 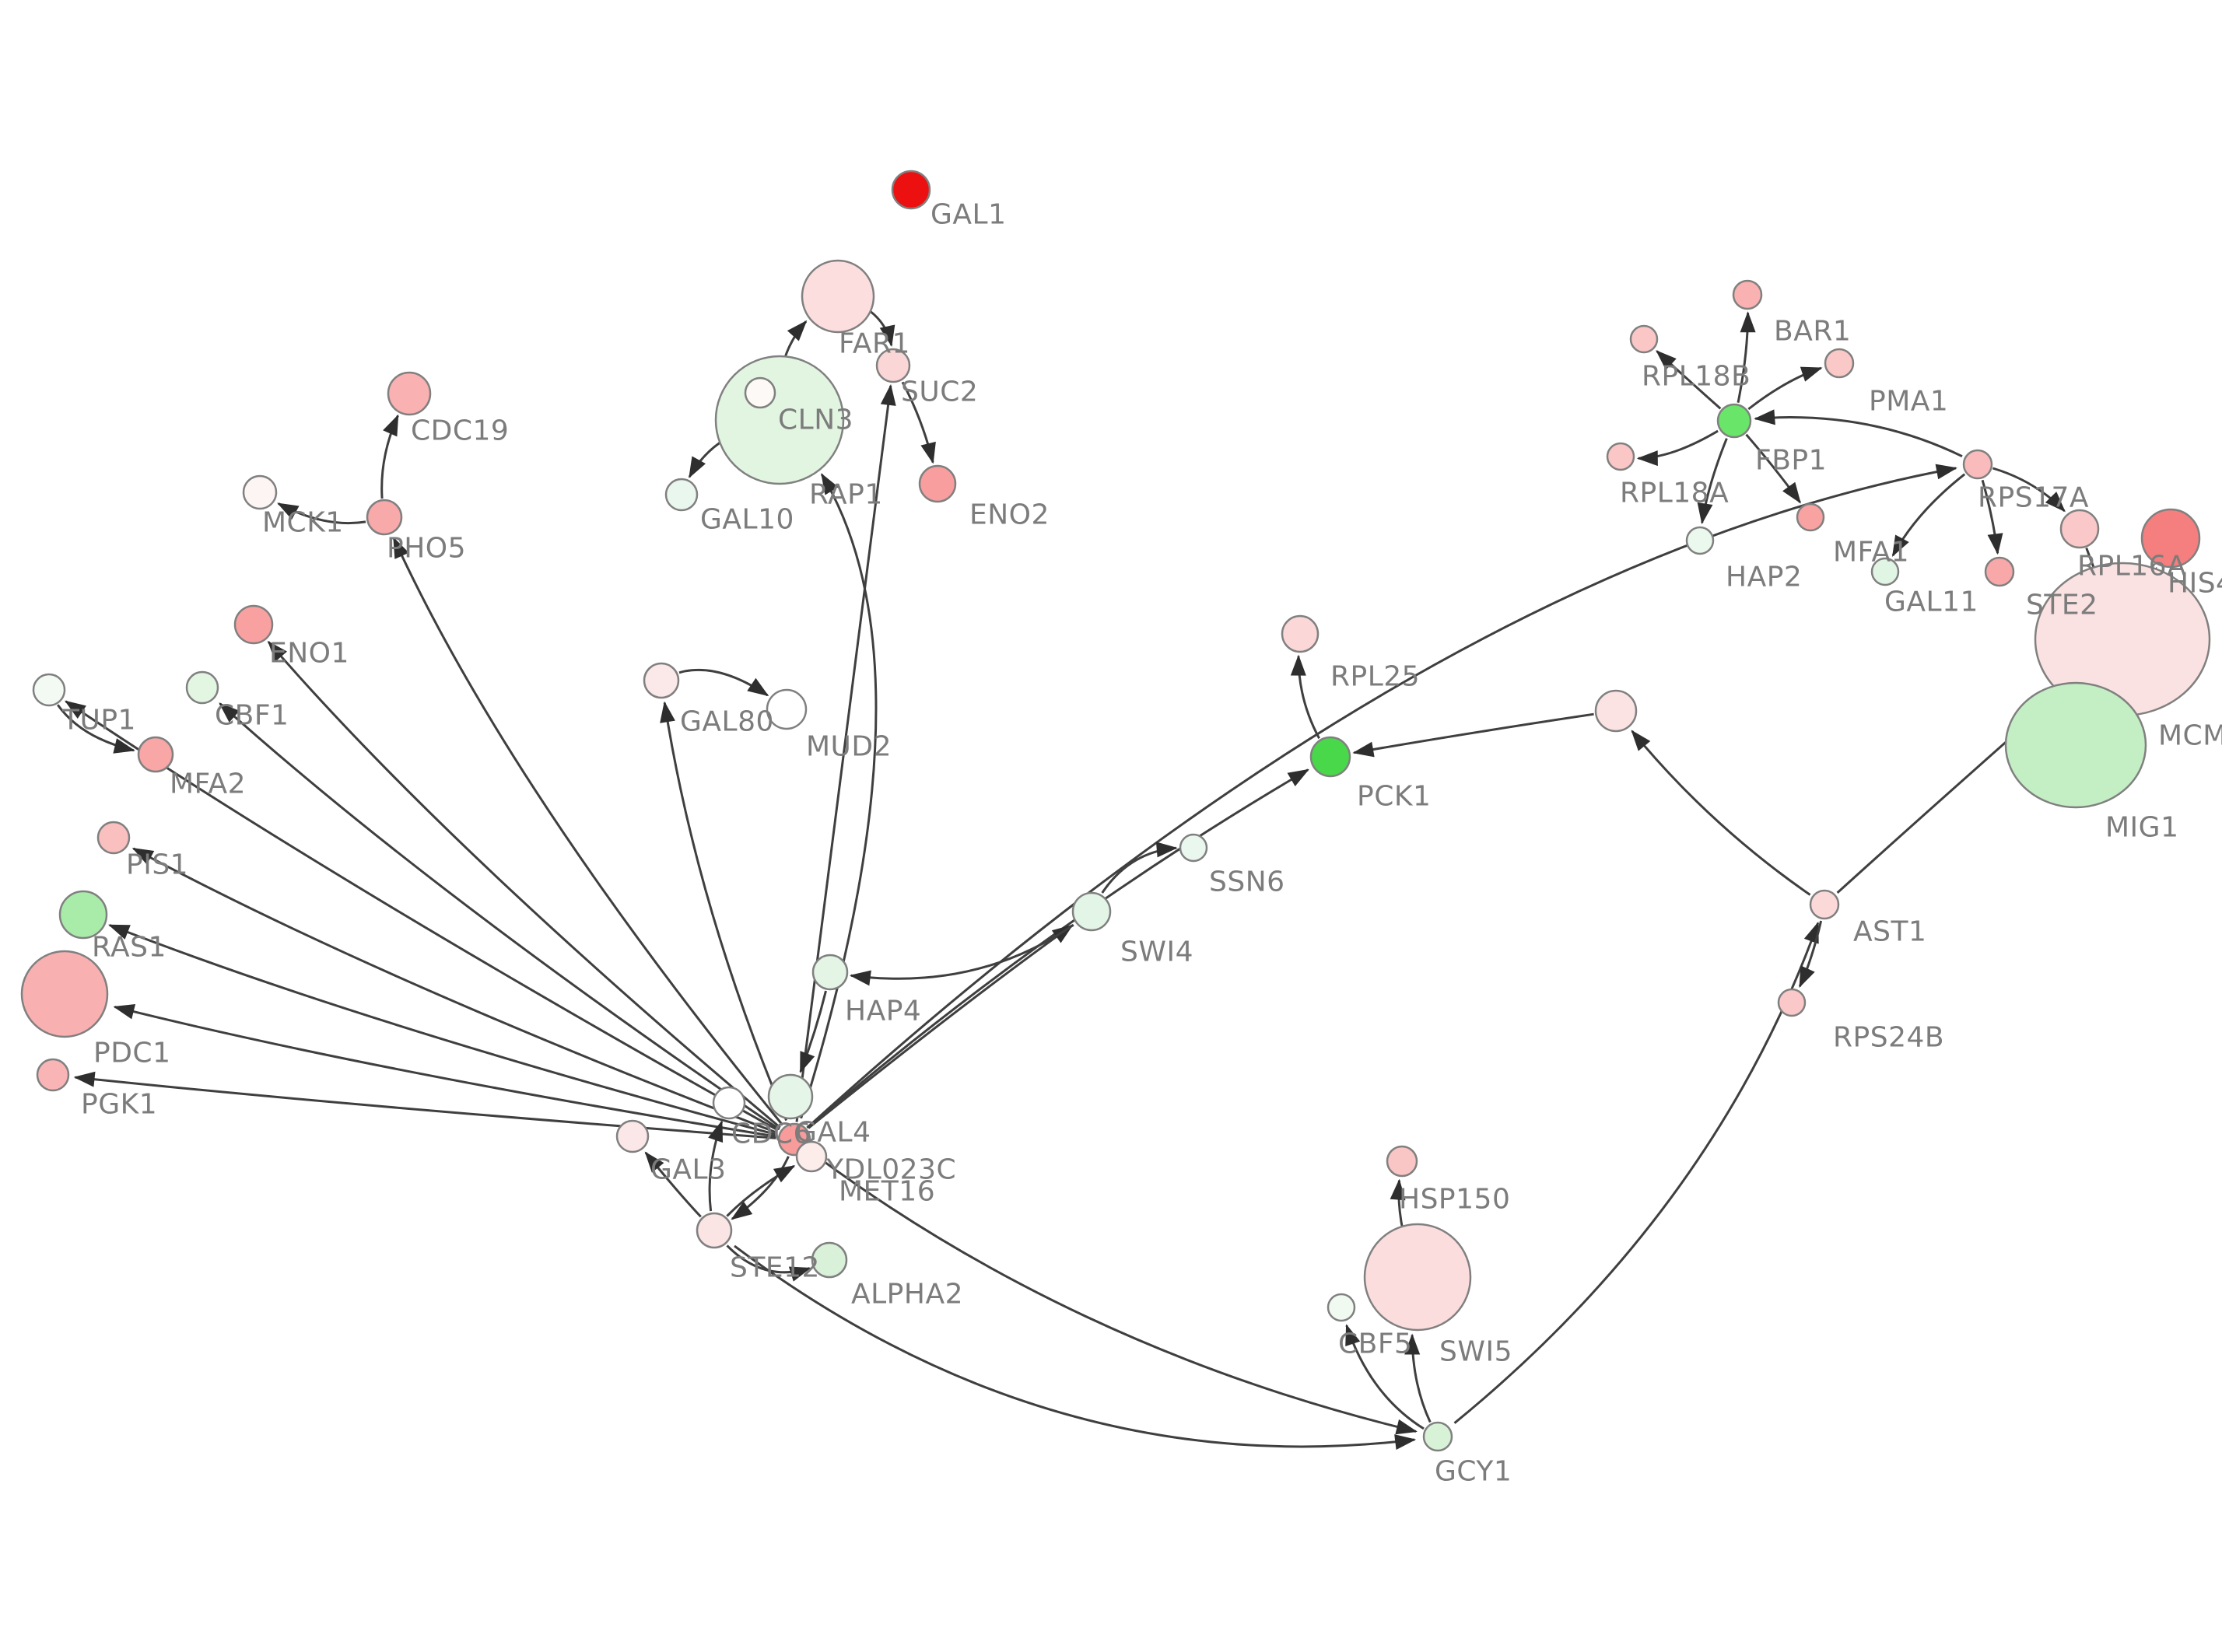 I want to click on node-met16, so click(x=811, y=1157).